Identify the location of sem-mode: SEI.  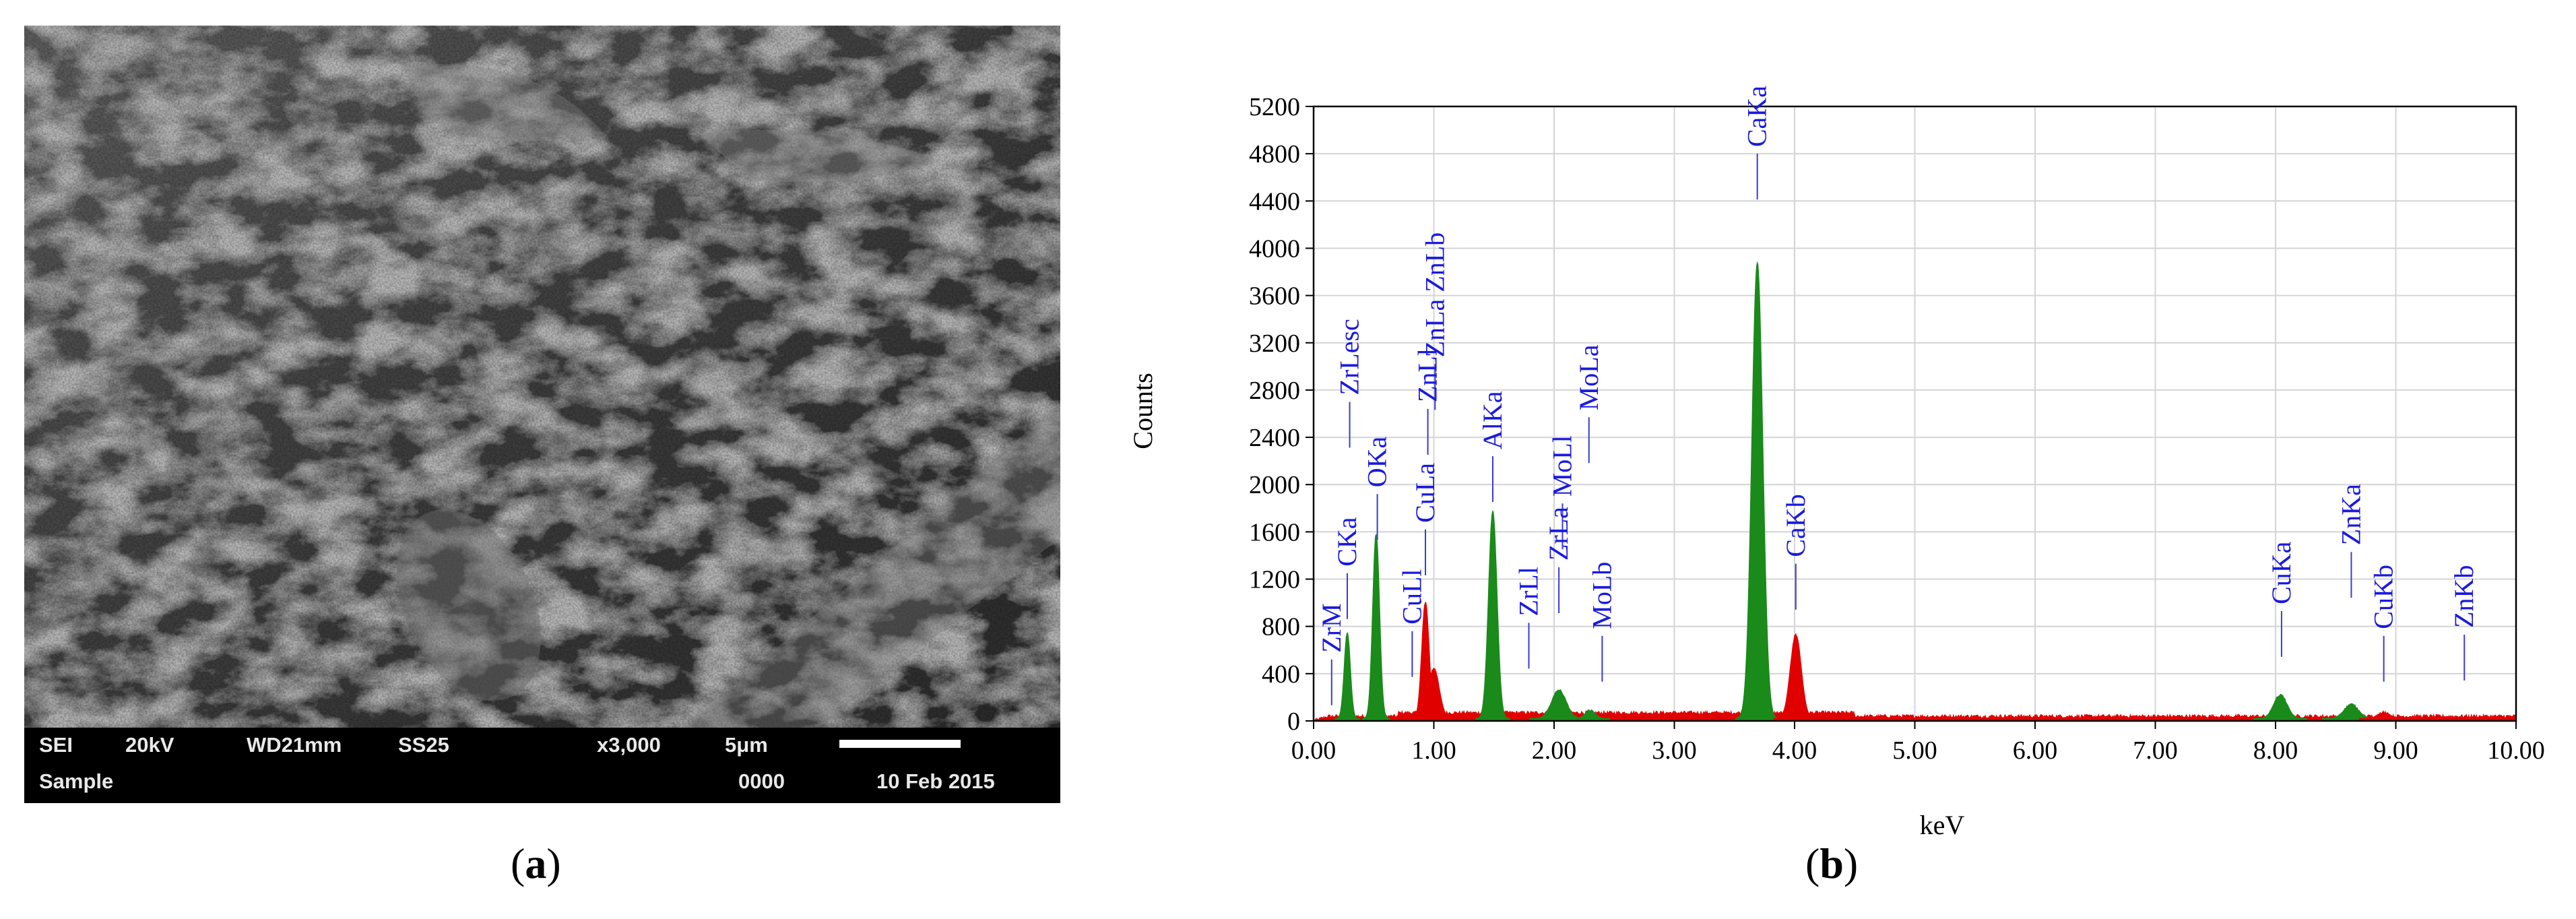
(56, 745).